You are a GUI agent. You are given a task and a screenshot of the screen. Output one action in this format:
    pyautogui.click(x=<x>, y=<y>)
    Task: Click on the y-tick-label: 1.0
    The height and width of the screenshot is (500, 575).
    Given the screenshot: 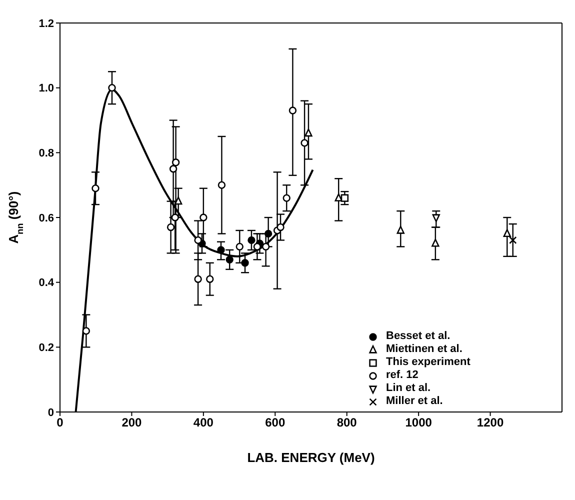 What is the action you would take?
    pyautogui.click(x=46, y=88)
    